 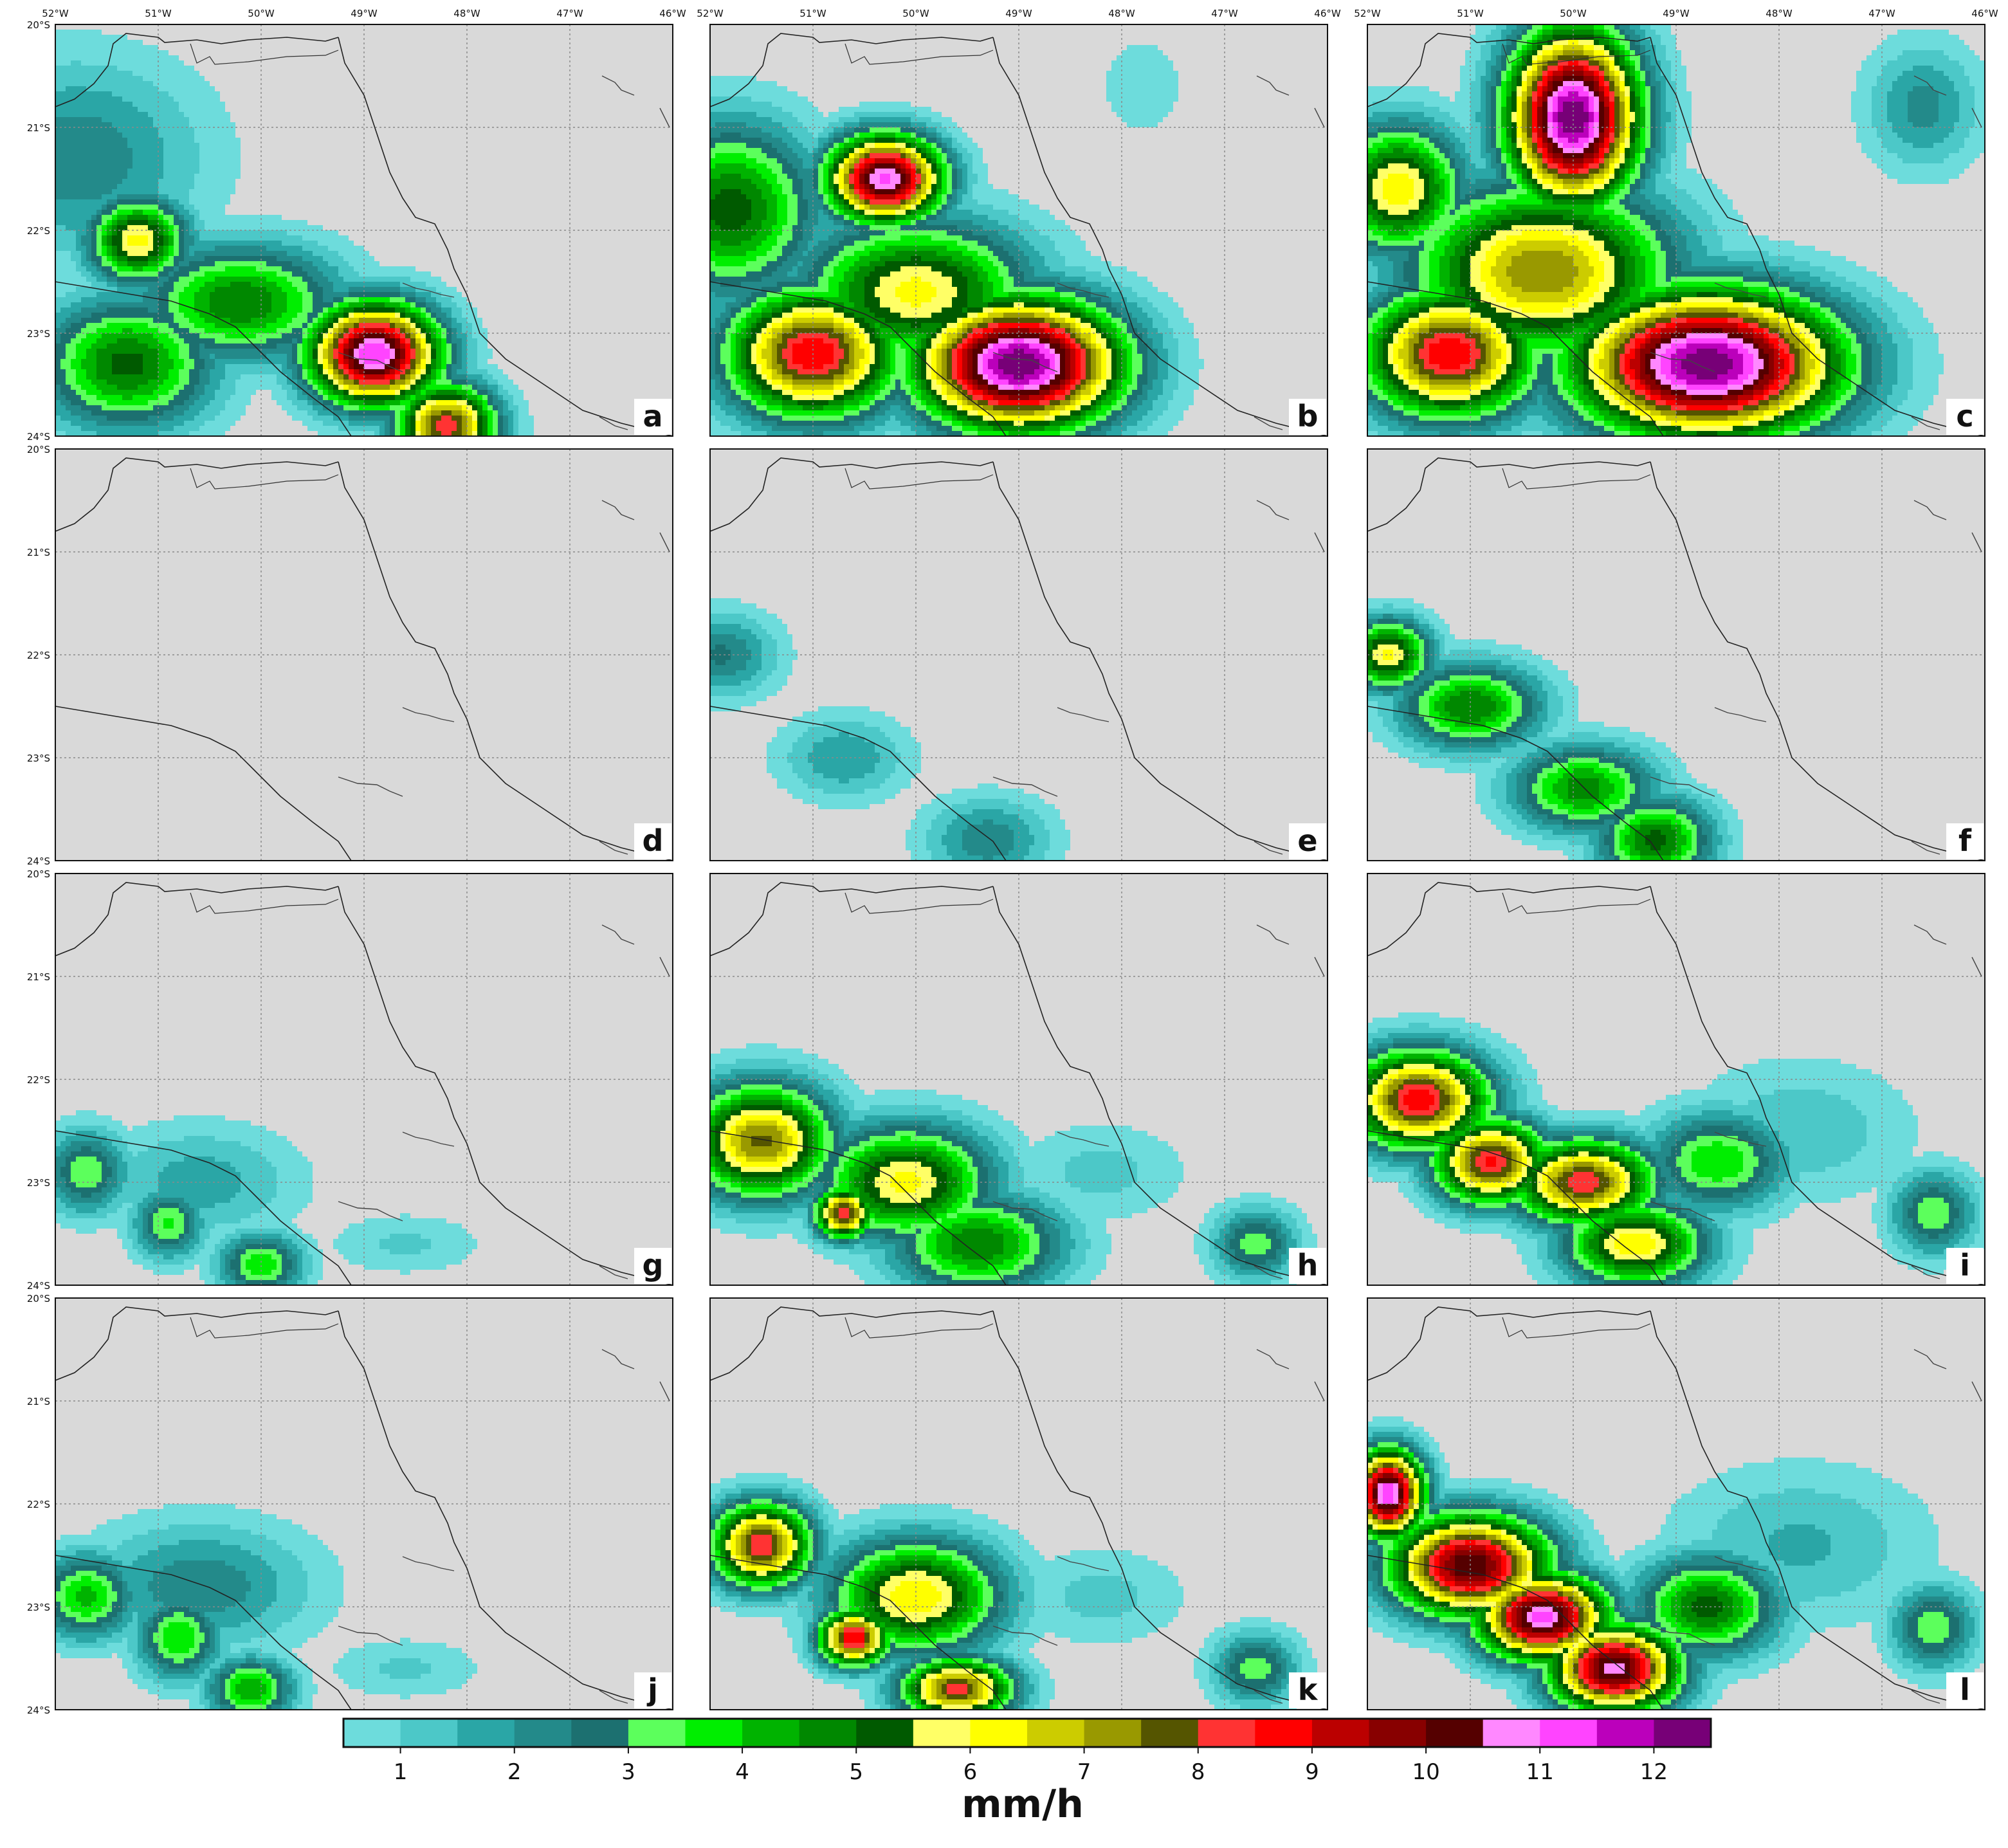 I want to click on panel-label: l, so click(x=1965, y=1689).